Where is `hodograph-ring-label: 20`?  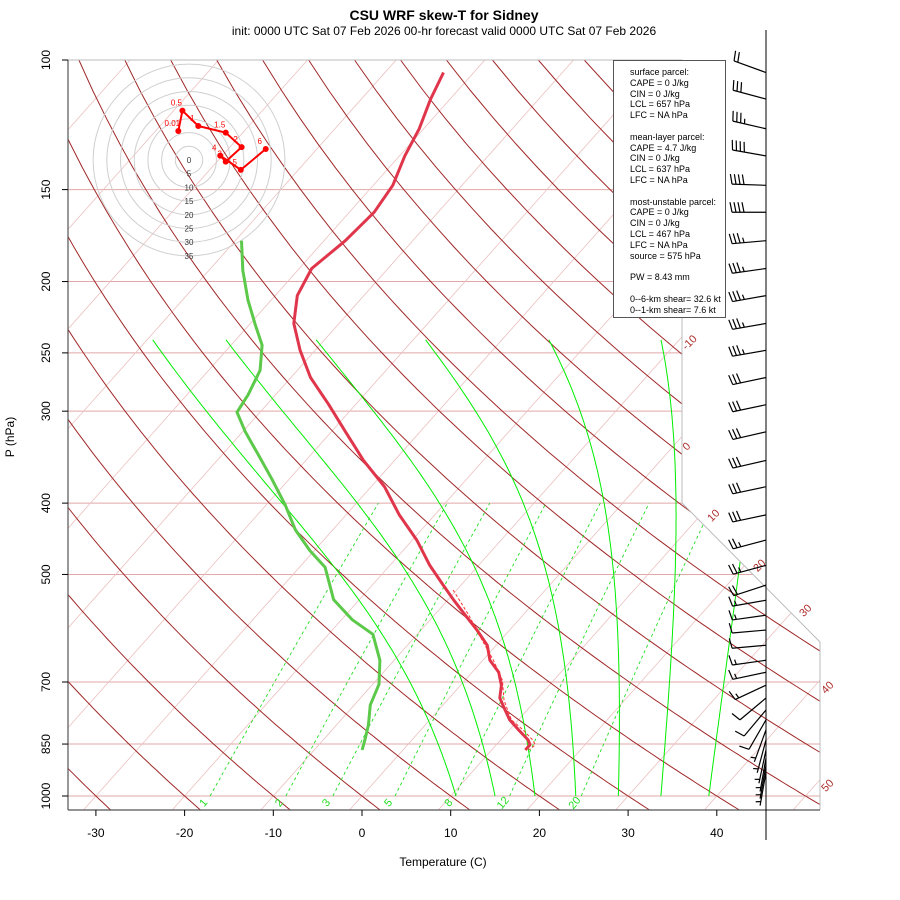 hodograph-ring-label: 20 is located at coordinates (189, 215).